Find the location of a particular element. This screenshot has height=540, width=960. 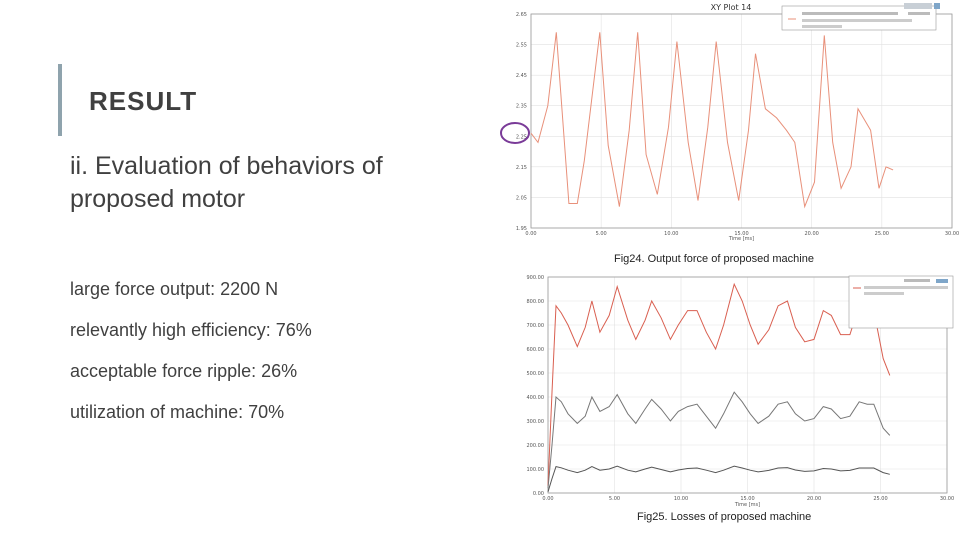

y-tick-label: 2.05 is located at coordinates (521, 198).